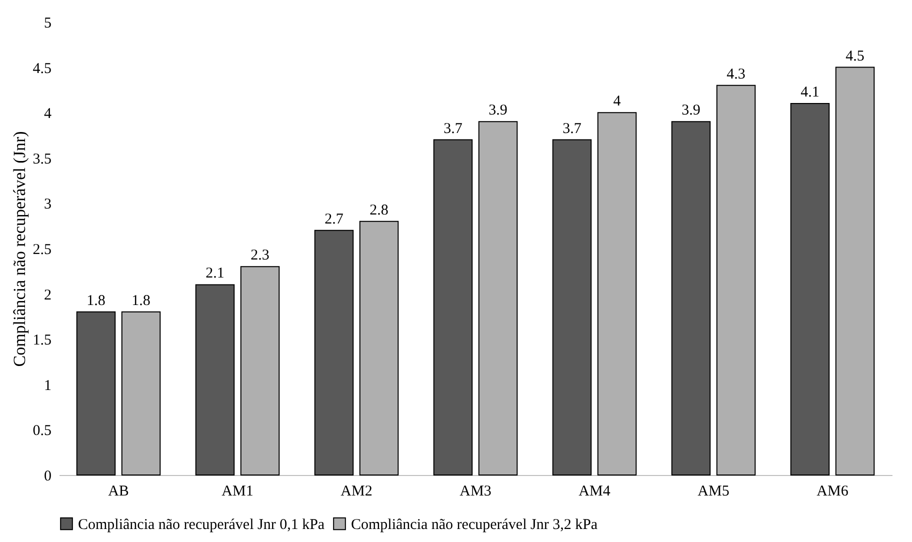 This screenshot has height=542, width=912. I want to click on y-tick-label: 3, so click(48, 204).